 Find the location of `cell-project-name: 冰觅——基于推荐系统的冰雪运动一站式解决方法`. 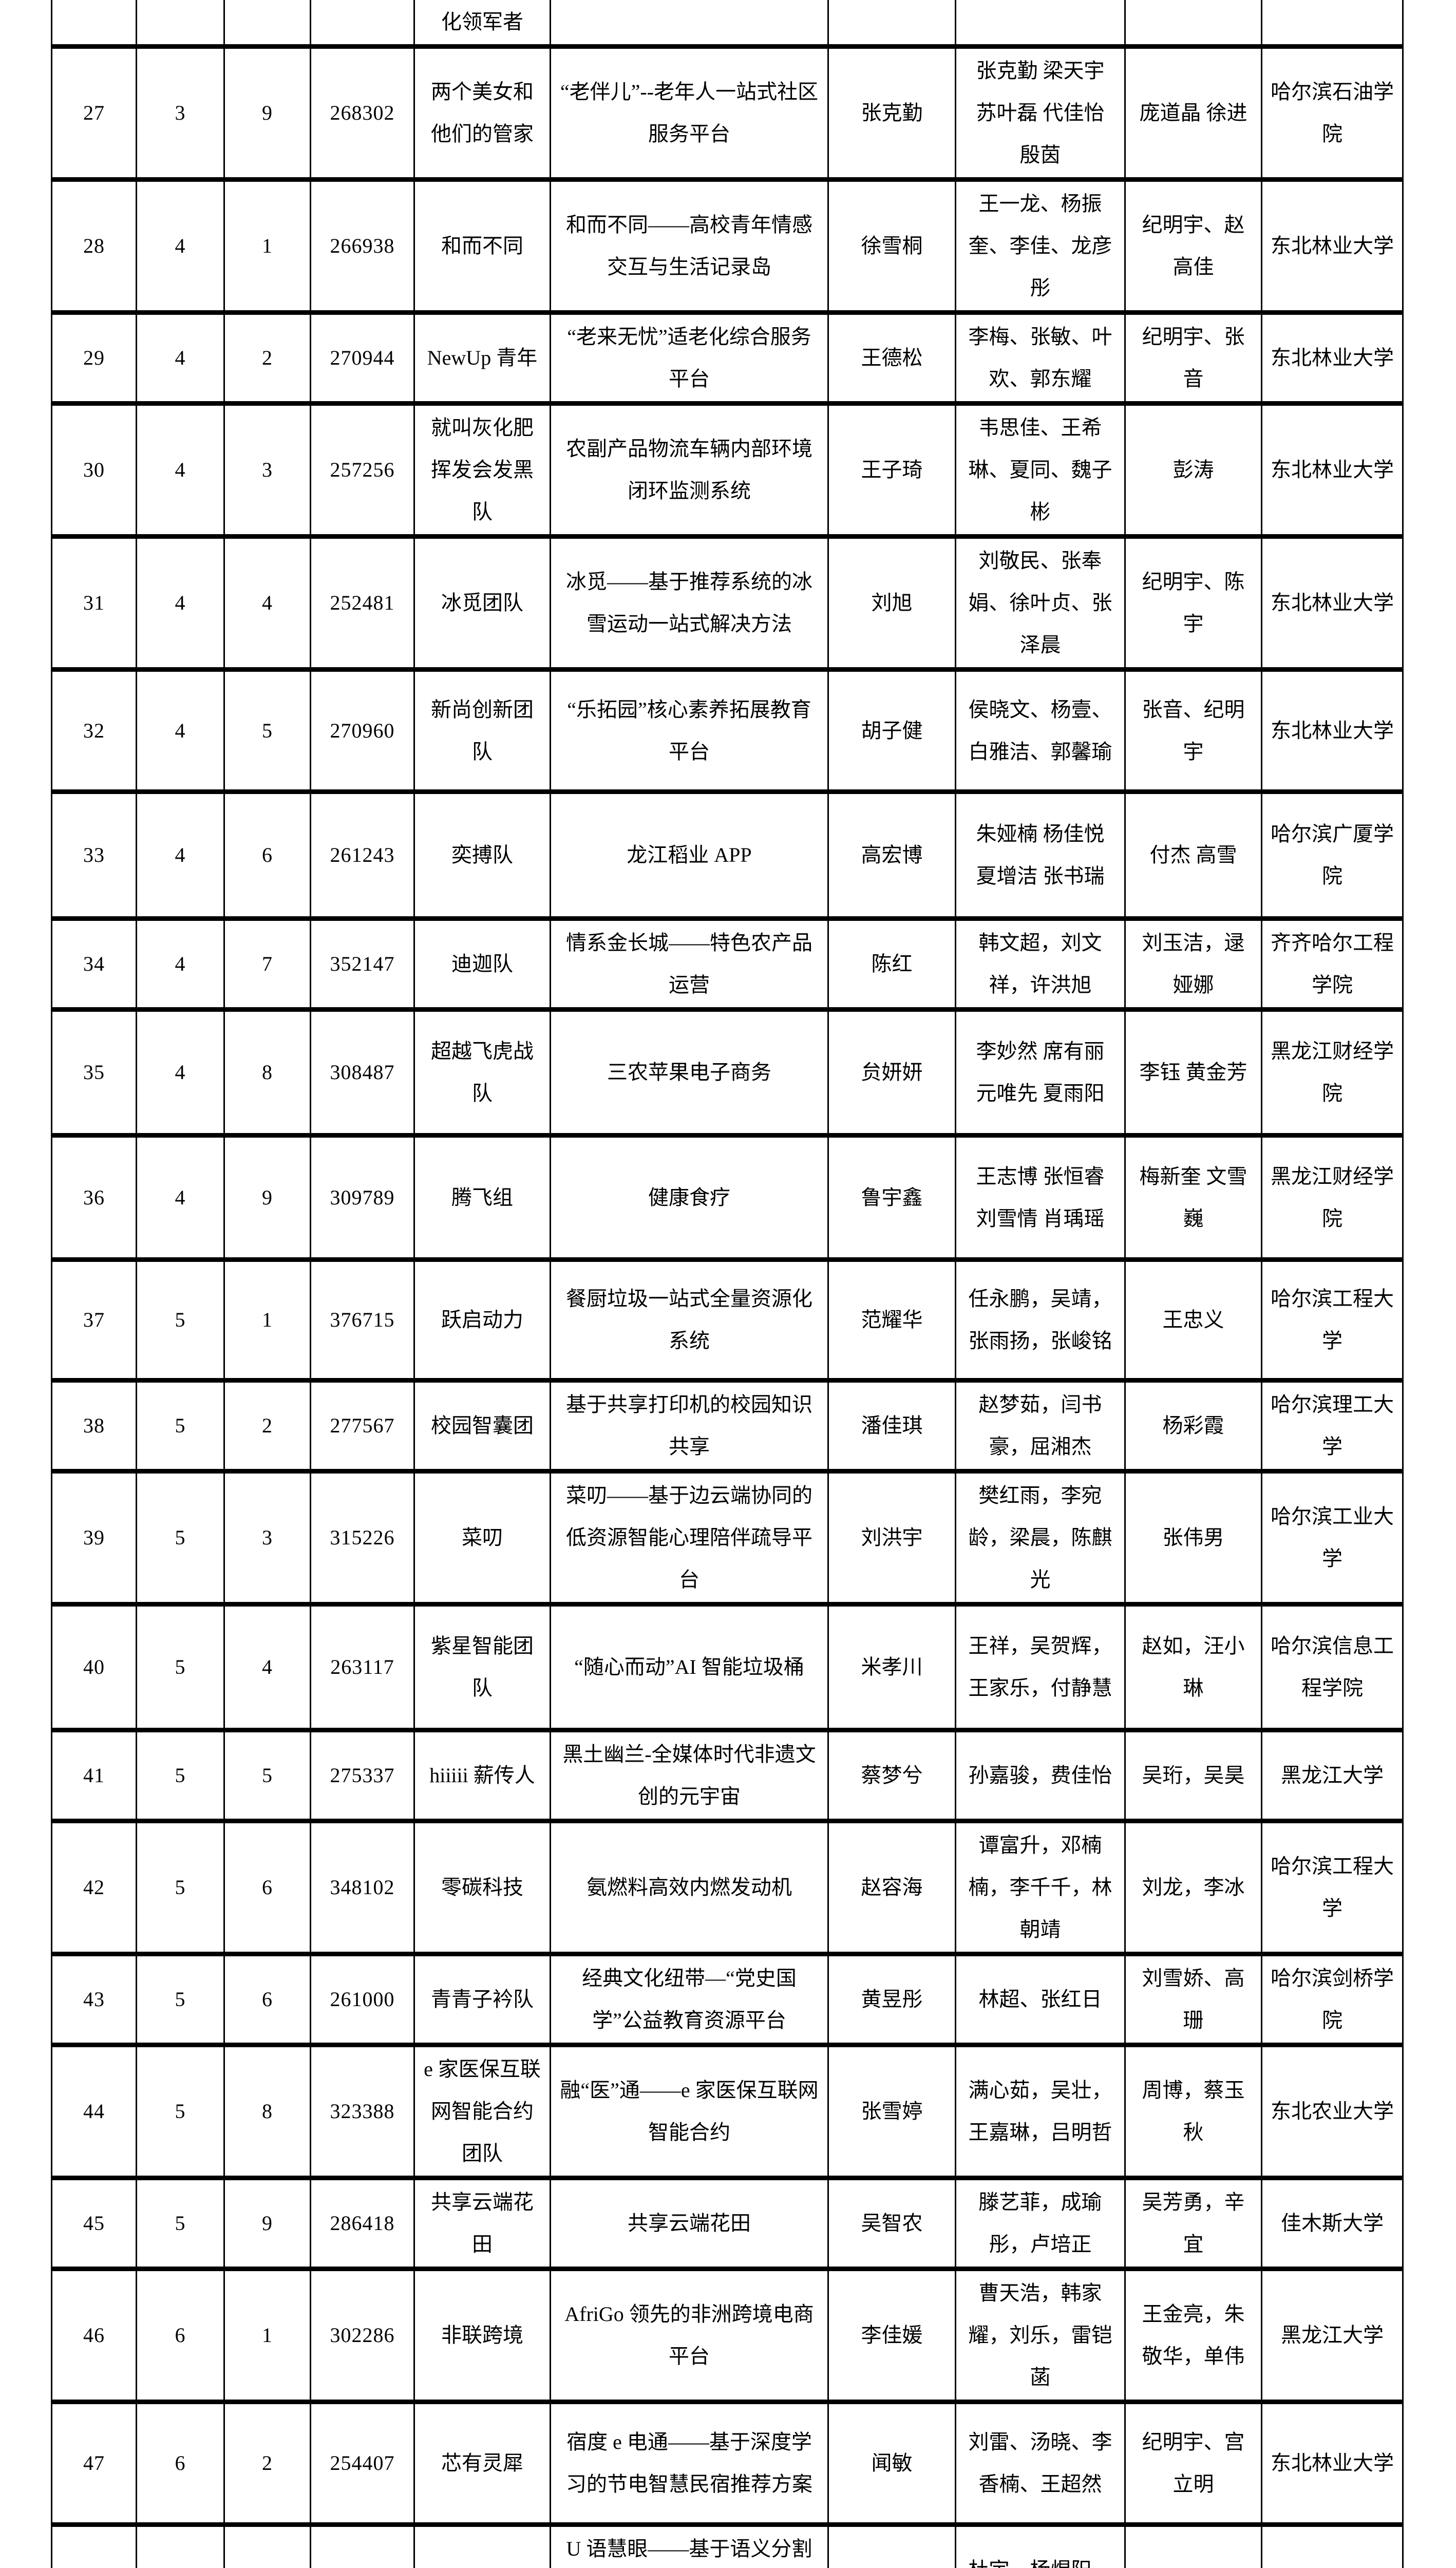

cell-project-name: 冰觅——基于推荐系统的冰雪运动一站式解决方法 is located at coordinates (689, 603).